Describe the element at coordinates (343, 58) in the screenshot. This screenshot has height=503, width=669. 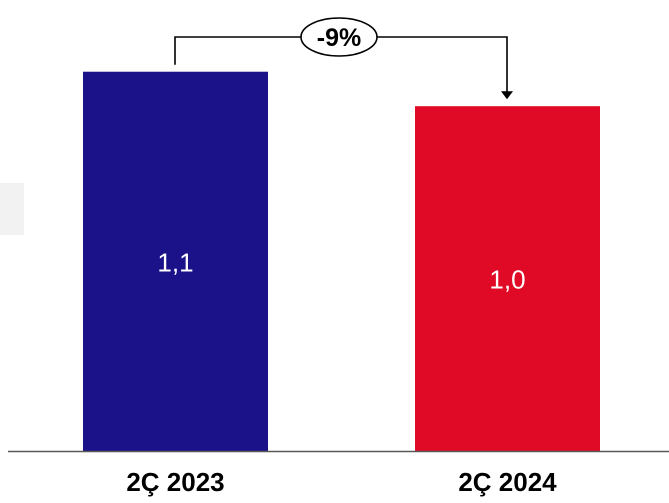
I see `change-annotation: -9%` at that location.